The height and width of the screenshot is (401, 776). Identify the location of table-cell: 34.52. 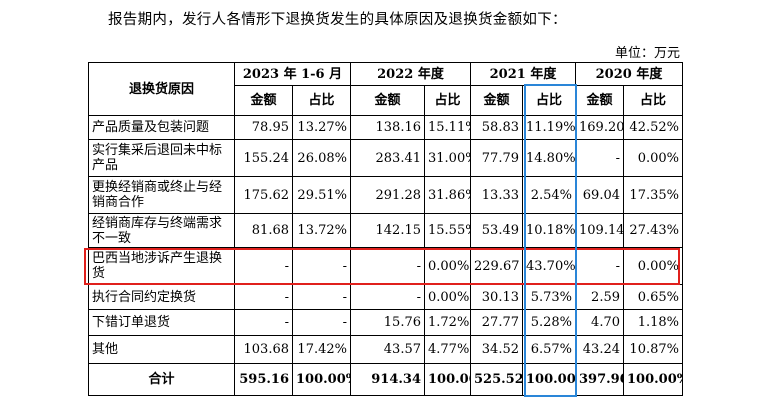
(496, 349).